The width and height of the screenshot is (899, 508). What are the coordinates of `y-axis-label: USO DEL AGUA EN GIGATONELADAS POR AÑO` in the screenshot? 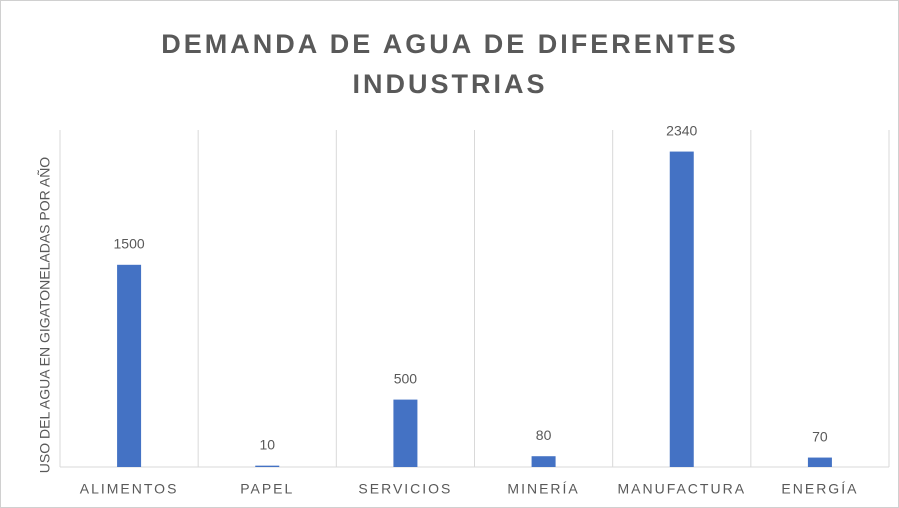 It's located at (45, 315).